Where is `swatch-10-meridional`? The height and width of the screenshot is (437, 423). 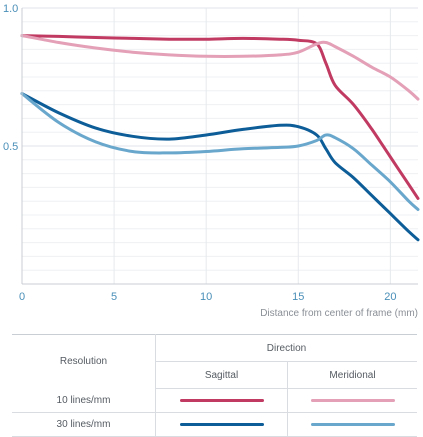
swatch-10-meridional is located at coordinates (352, 400).